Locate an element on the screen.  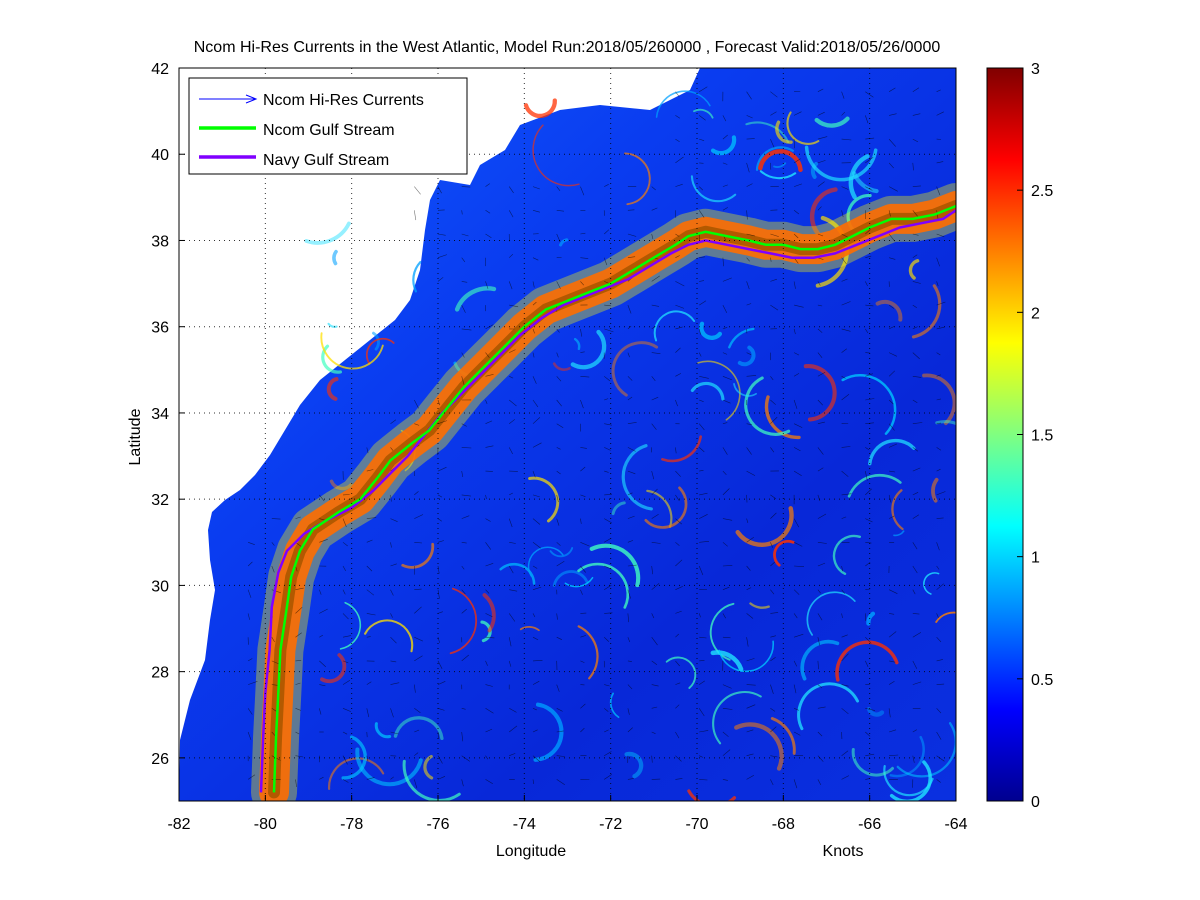
y-tick-label: 36 is located at coordinates (160, 328).